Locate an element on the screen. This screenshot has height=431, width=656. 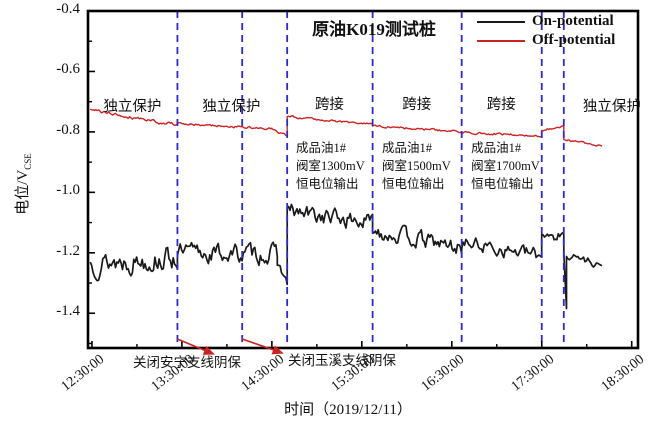
y-tick-label: -0.6 is located at coordinates (68, 69).